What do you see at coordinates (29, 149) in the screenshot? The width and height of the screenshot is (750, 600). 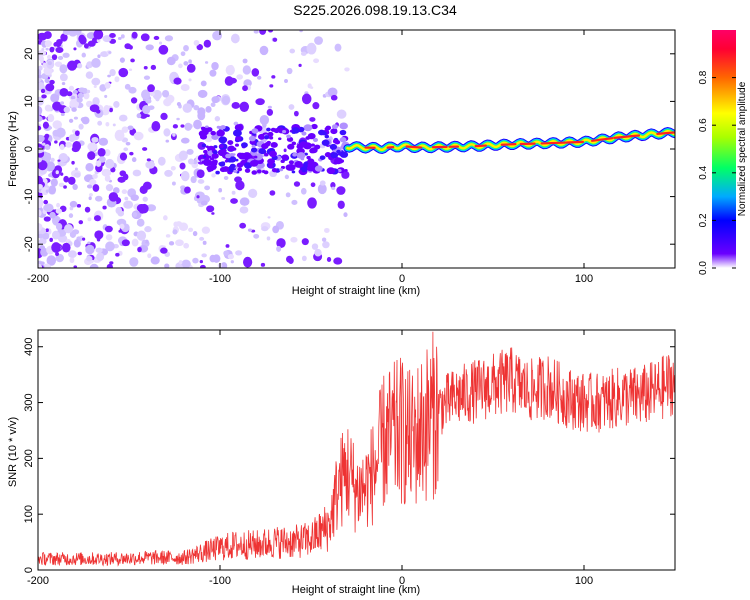 I see `spectrogram-y-tick-label: 0` at bounding box center [29, 149].